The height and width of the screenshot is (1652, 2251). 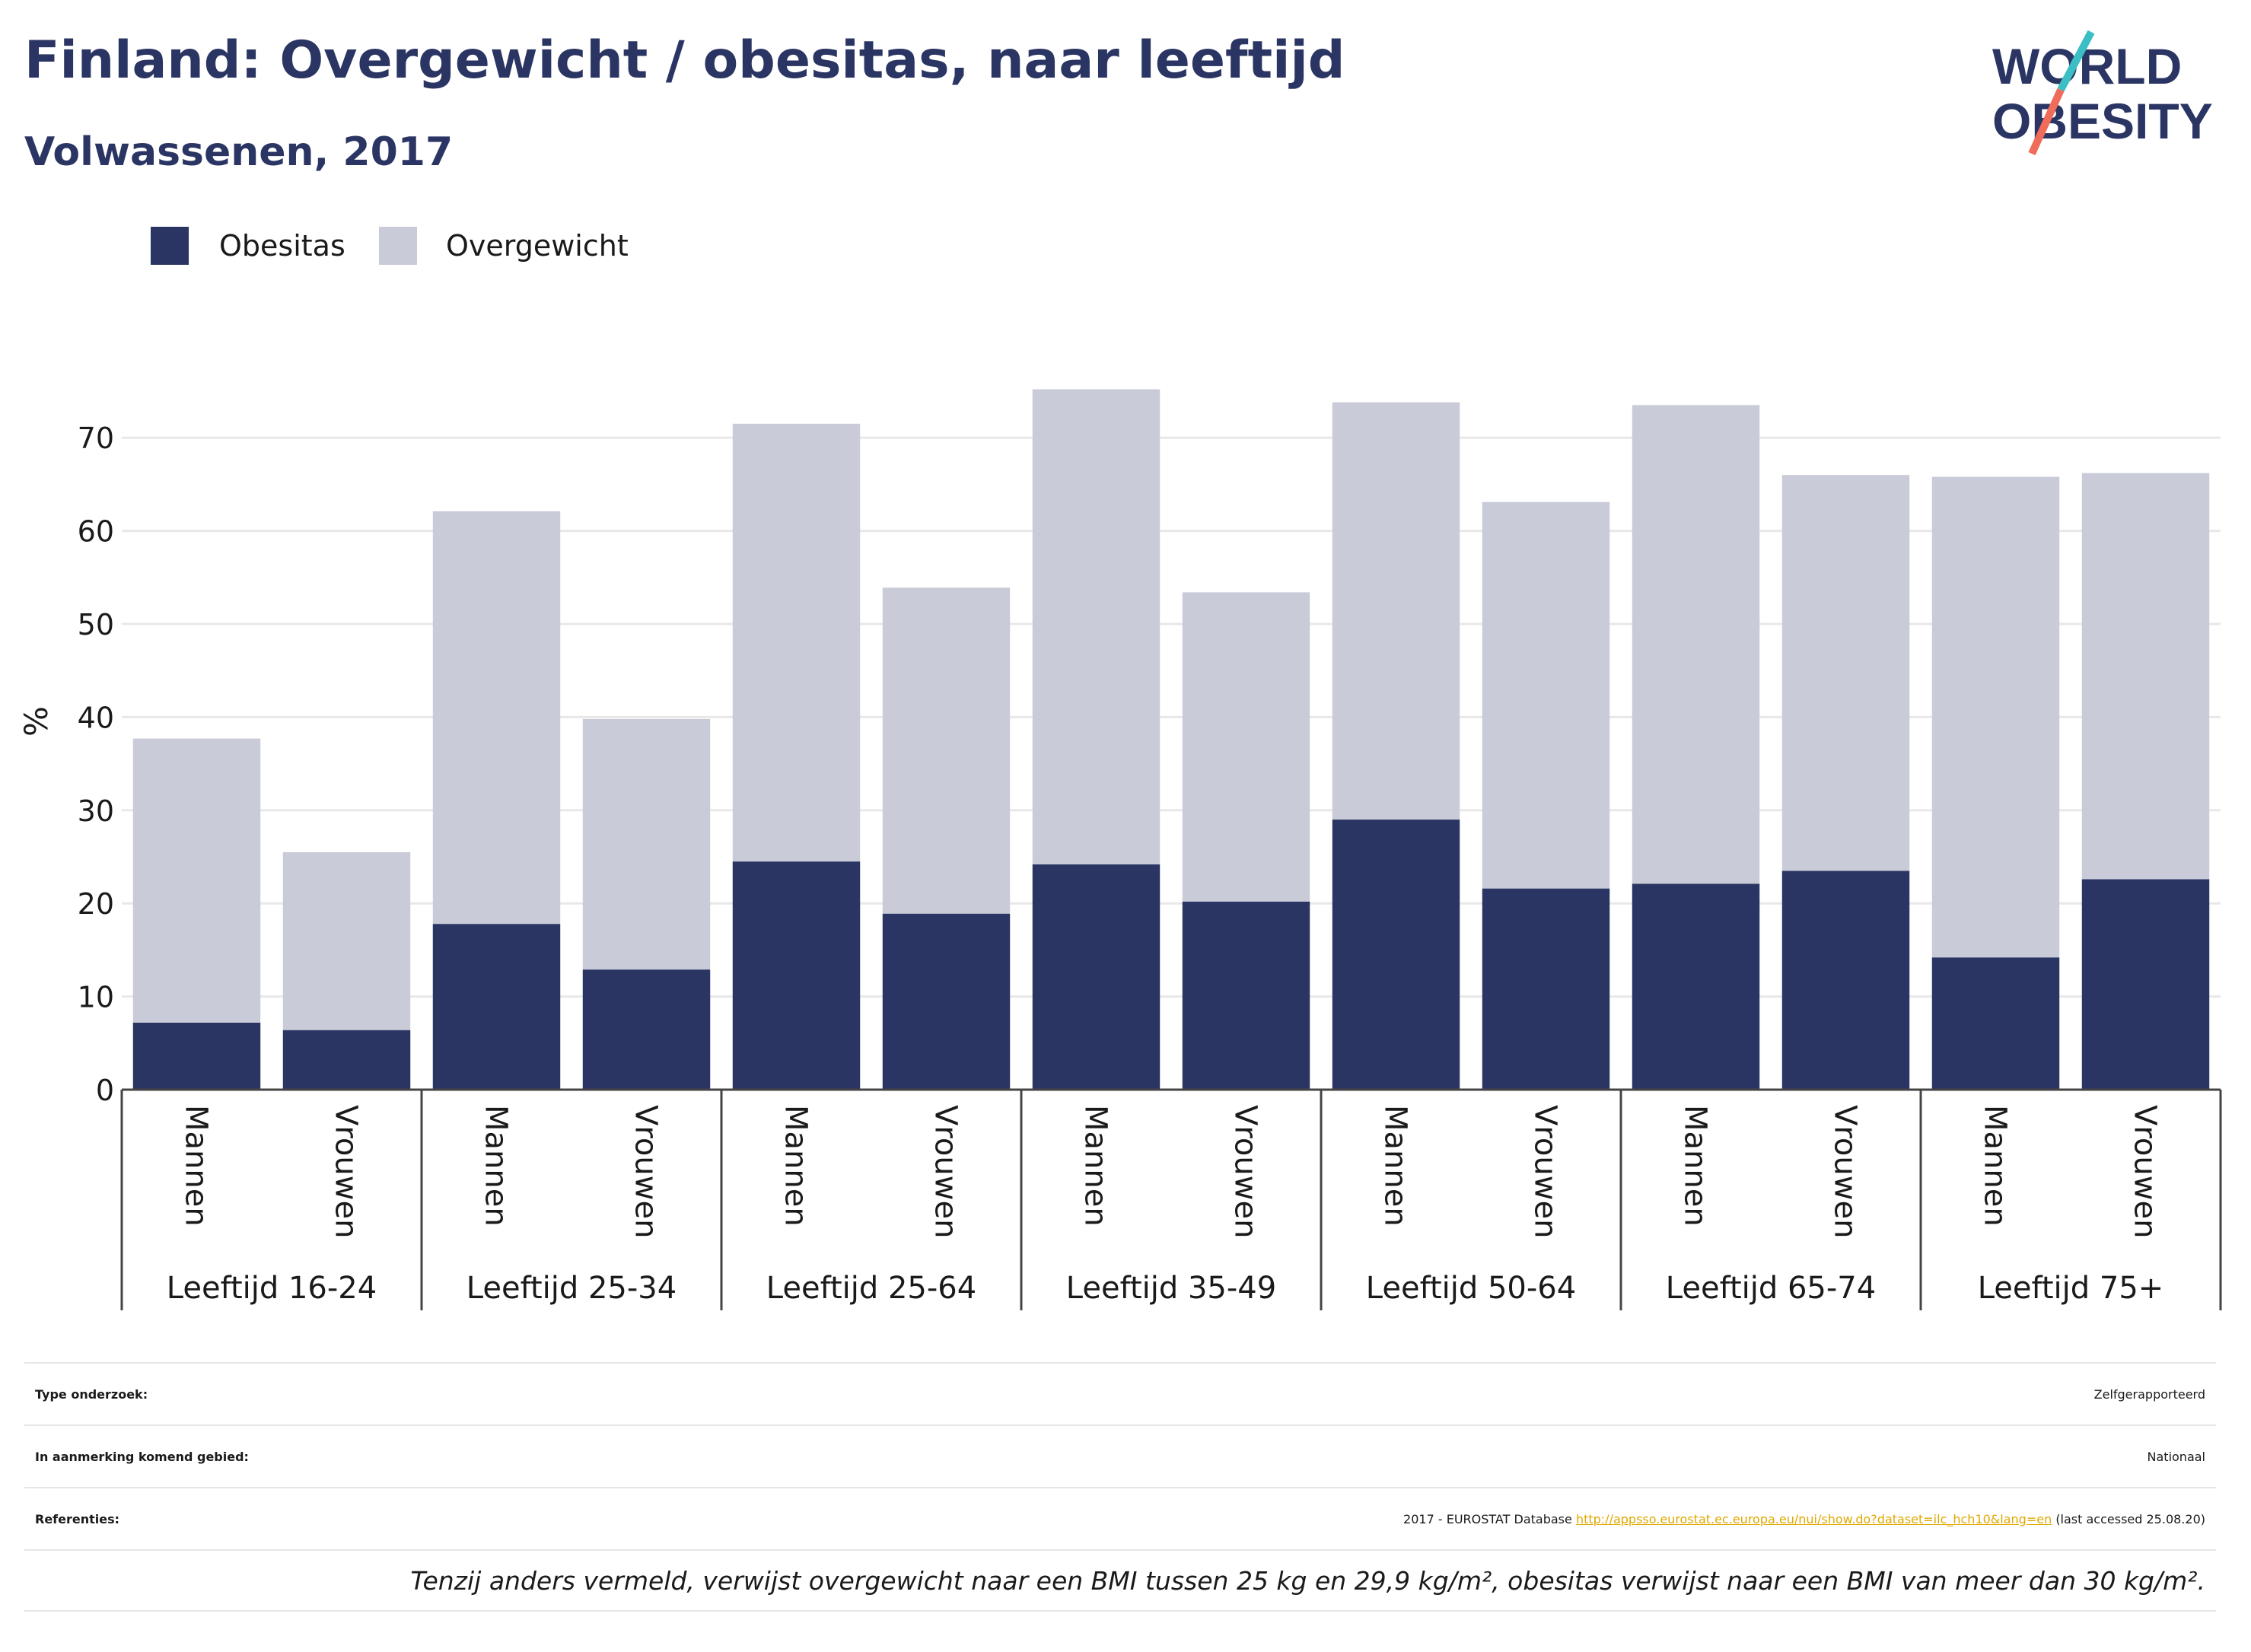 I want to click on group-label-6: Leeftijd 75+, so click(x=2071, y=1288).